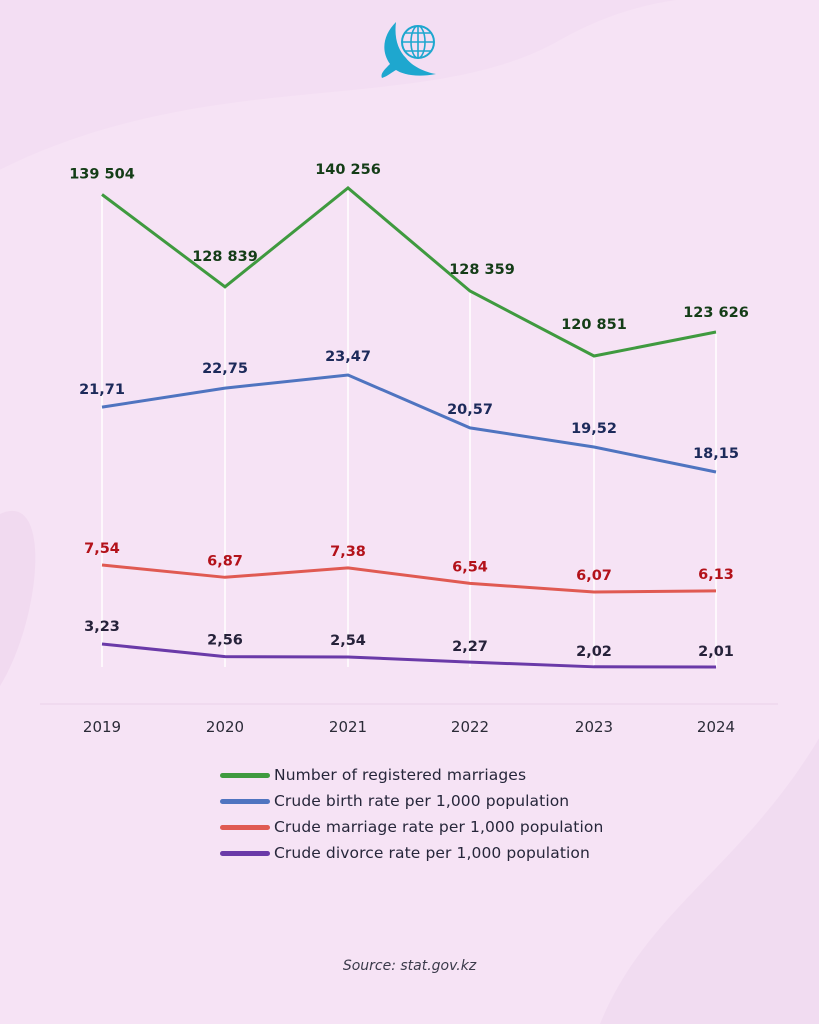  What do you see at coordinates (102, 549) in the screenshot?
I see `data-label-marriage-rate-2019: 7,54` at bounding box center [102, 549].